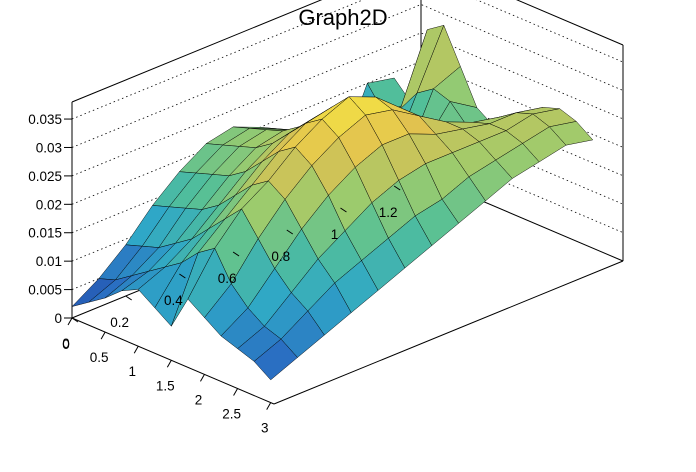 This screenshot has height=472, width=696. I want to click on y-tick-label: 0, so click(66, 344).